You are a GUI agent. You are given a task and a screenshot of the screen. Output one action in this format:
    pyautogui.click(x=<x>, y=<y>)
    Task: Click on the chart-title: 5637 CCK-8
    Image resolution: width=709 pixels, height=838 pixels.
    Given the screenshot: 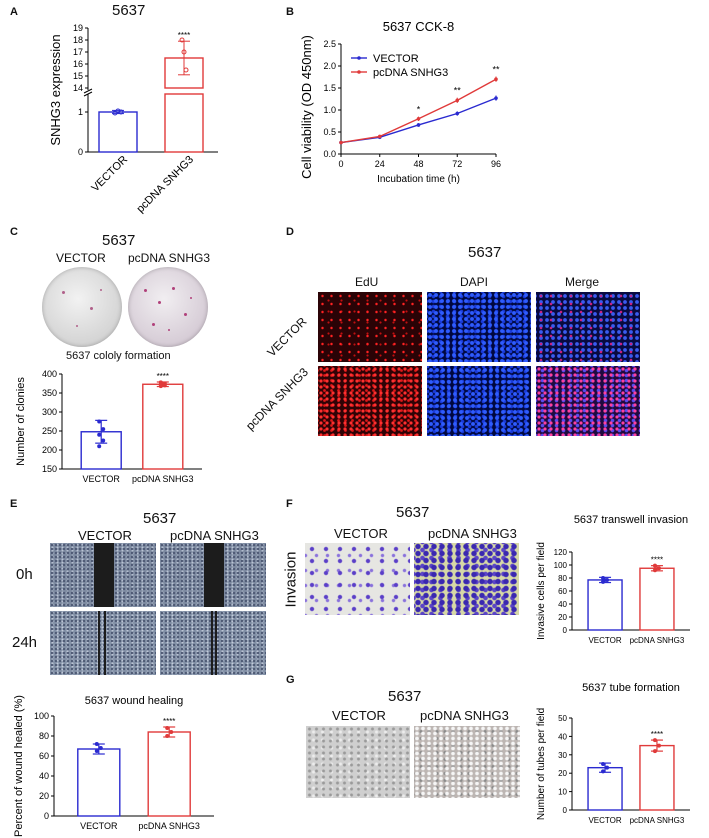 What is the action you would take?
    pyautogui.click(x=419, y=26)
    